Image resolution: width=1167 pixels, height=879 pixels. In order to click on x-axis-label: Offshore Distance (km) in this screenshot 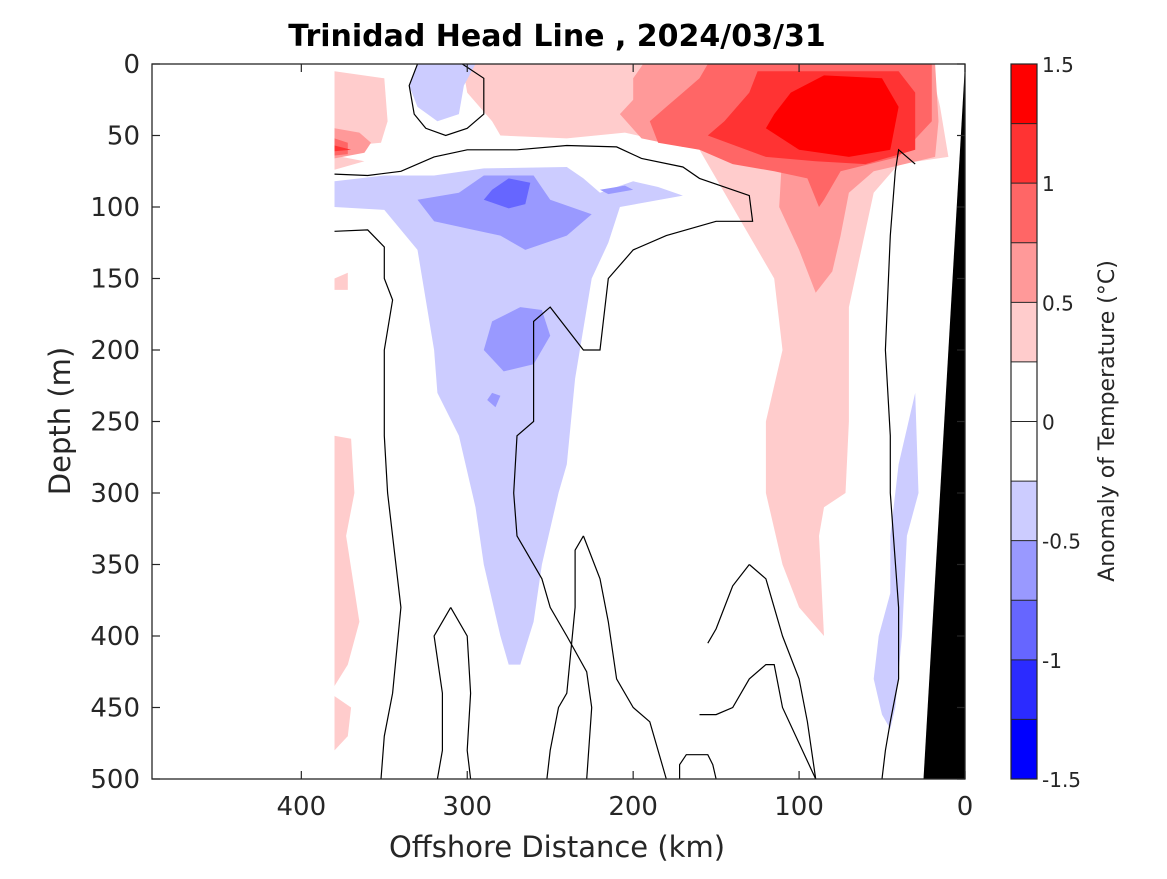, I will do `click(557, 847)`.